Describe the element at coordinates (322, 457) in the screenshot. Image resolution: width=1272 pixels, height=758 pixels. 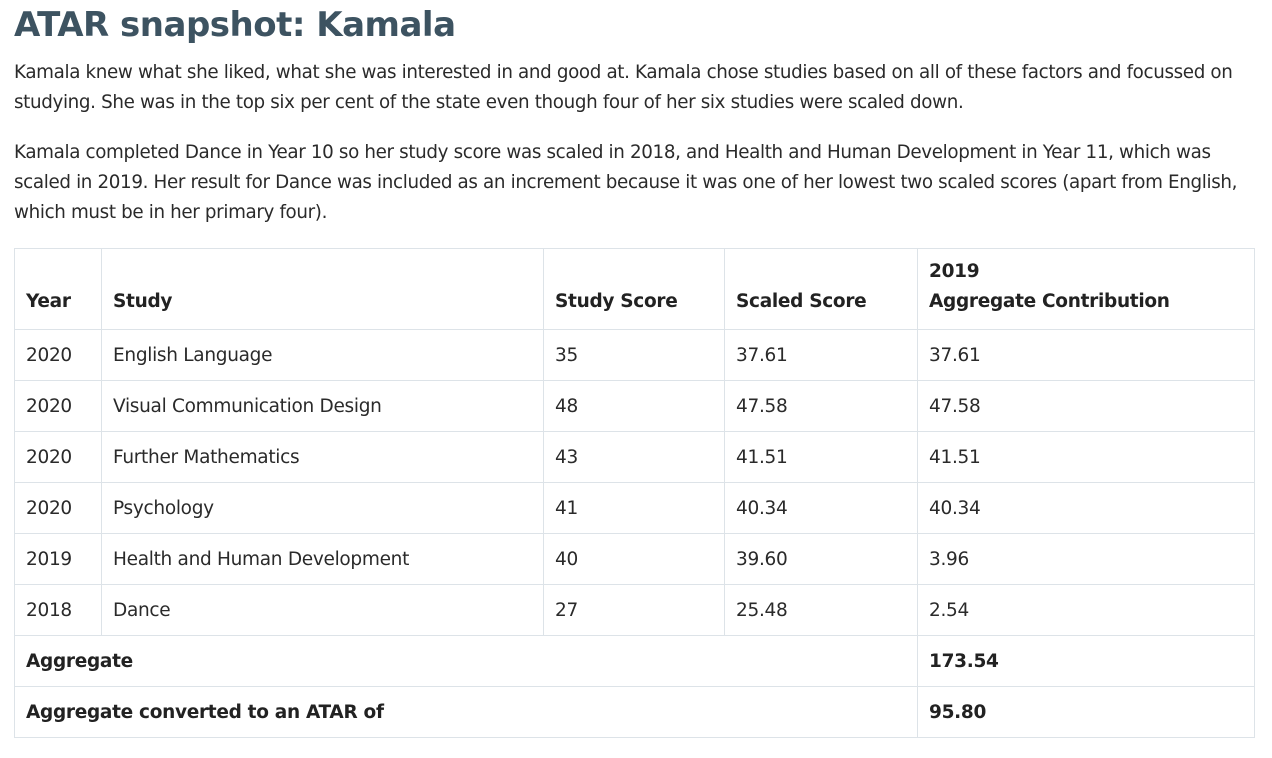
I see `cell-study: Further Mathematics` at that location.